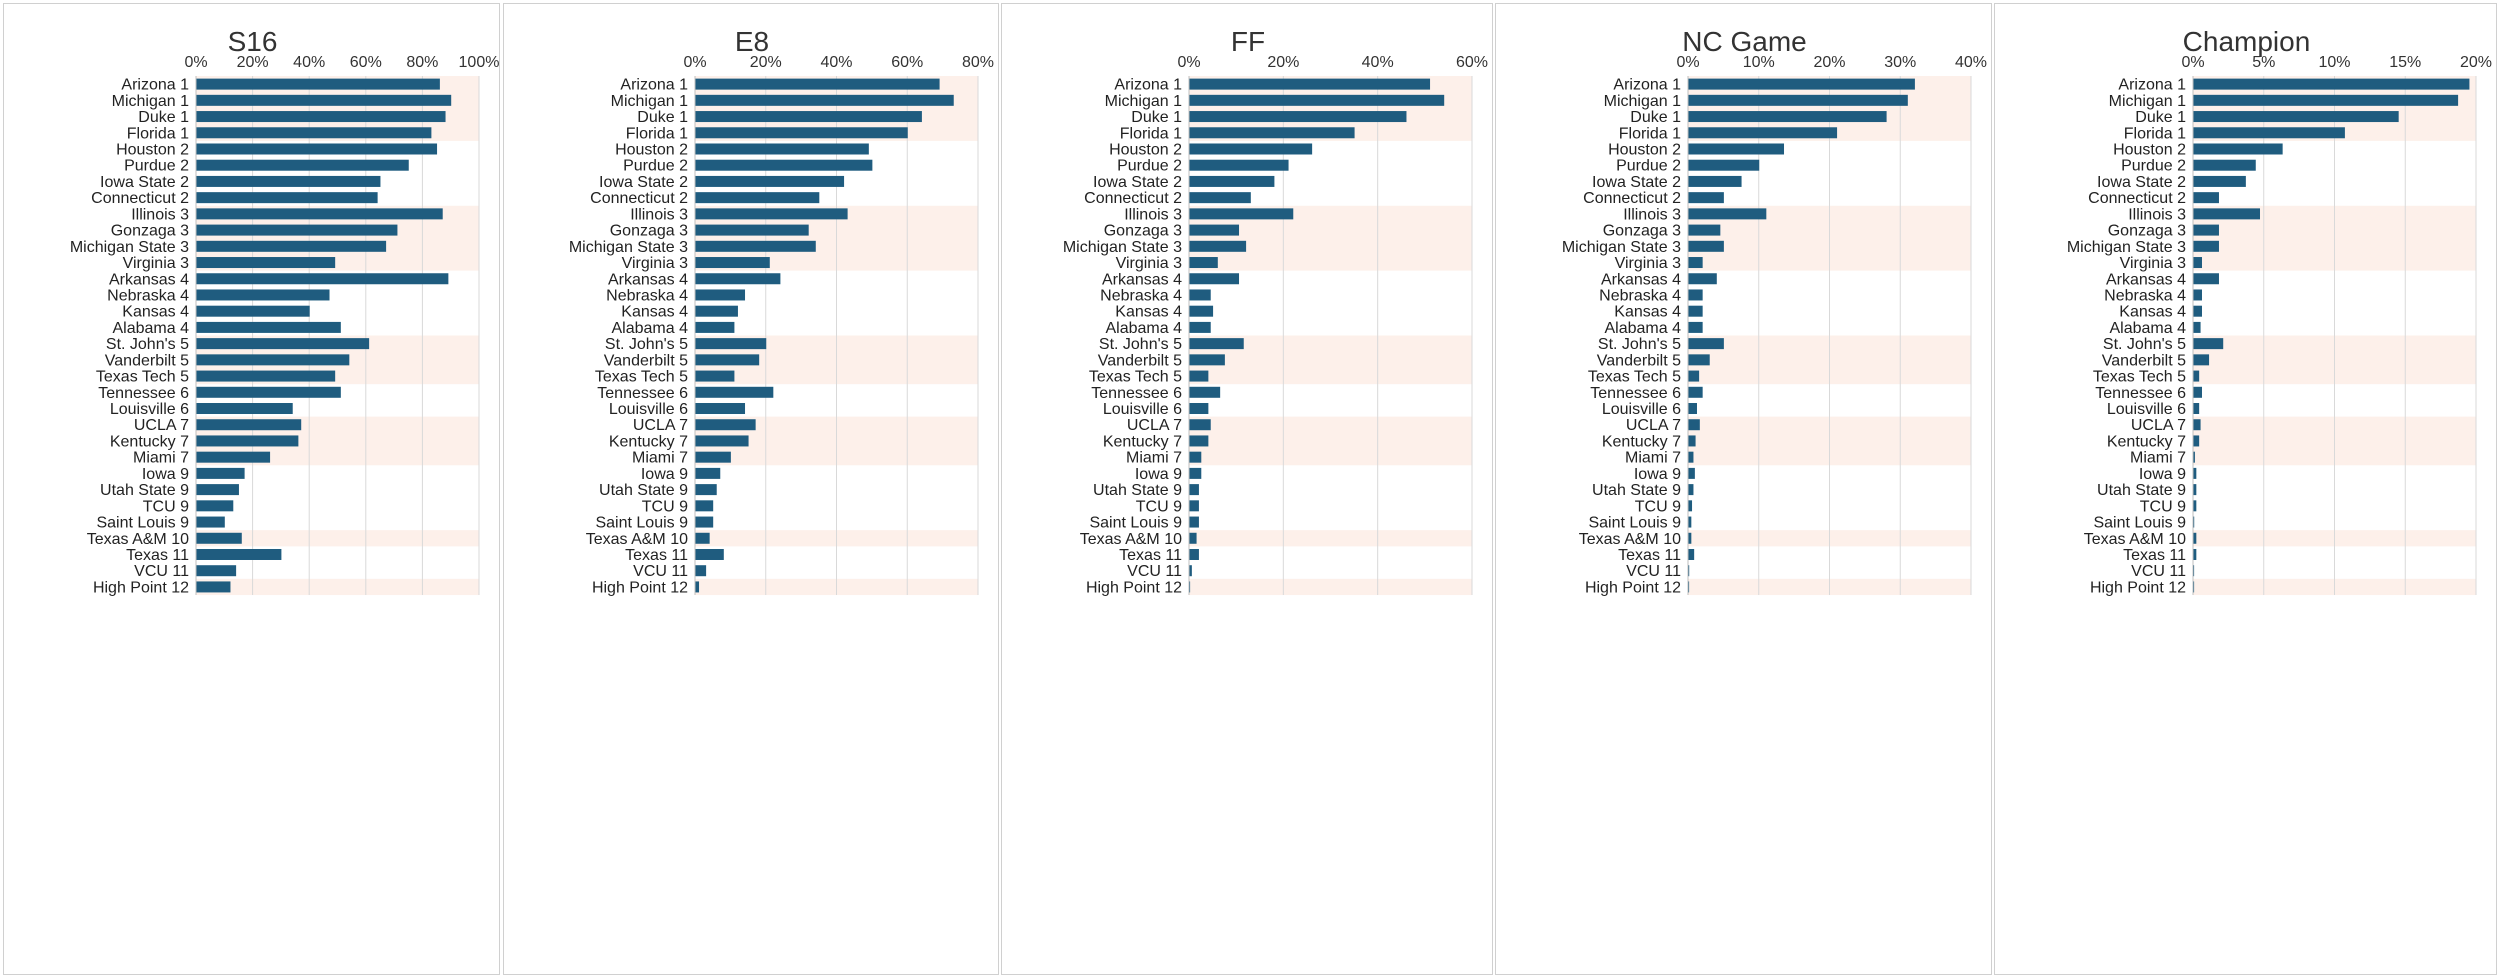 The height and width of the screenshot is (979, 2500). What do you see at coordinates (1649, 555) in the screenshot?
I see `category-label: Texas 11` at bounding box center [1649, 555].